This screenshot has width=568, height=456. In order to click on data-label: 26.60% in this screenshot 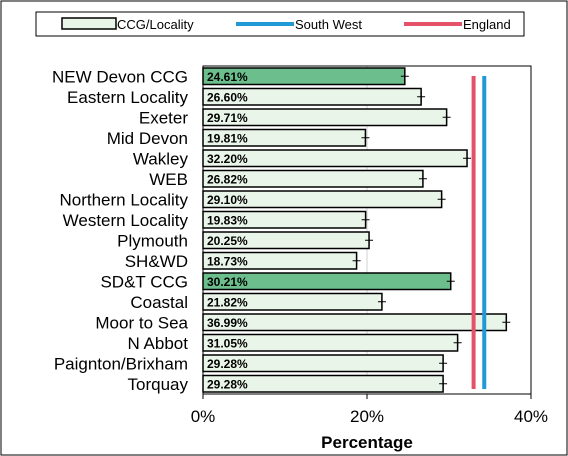, I will do `click(227, 97)`.